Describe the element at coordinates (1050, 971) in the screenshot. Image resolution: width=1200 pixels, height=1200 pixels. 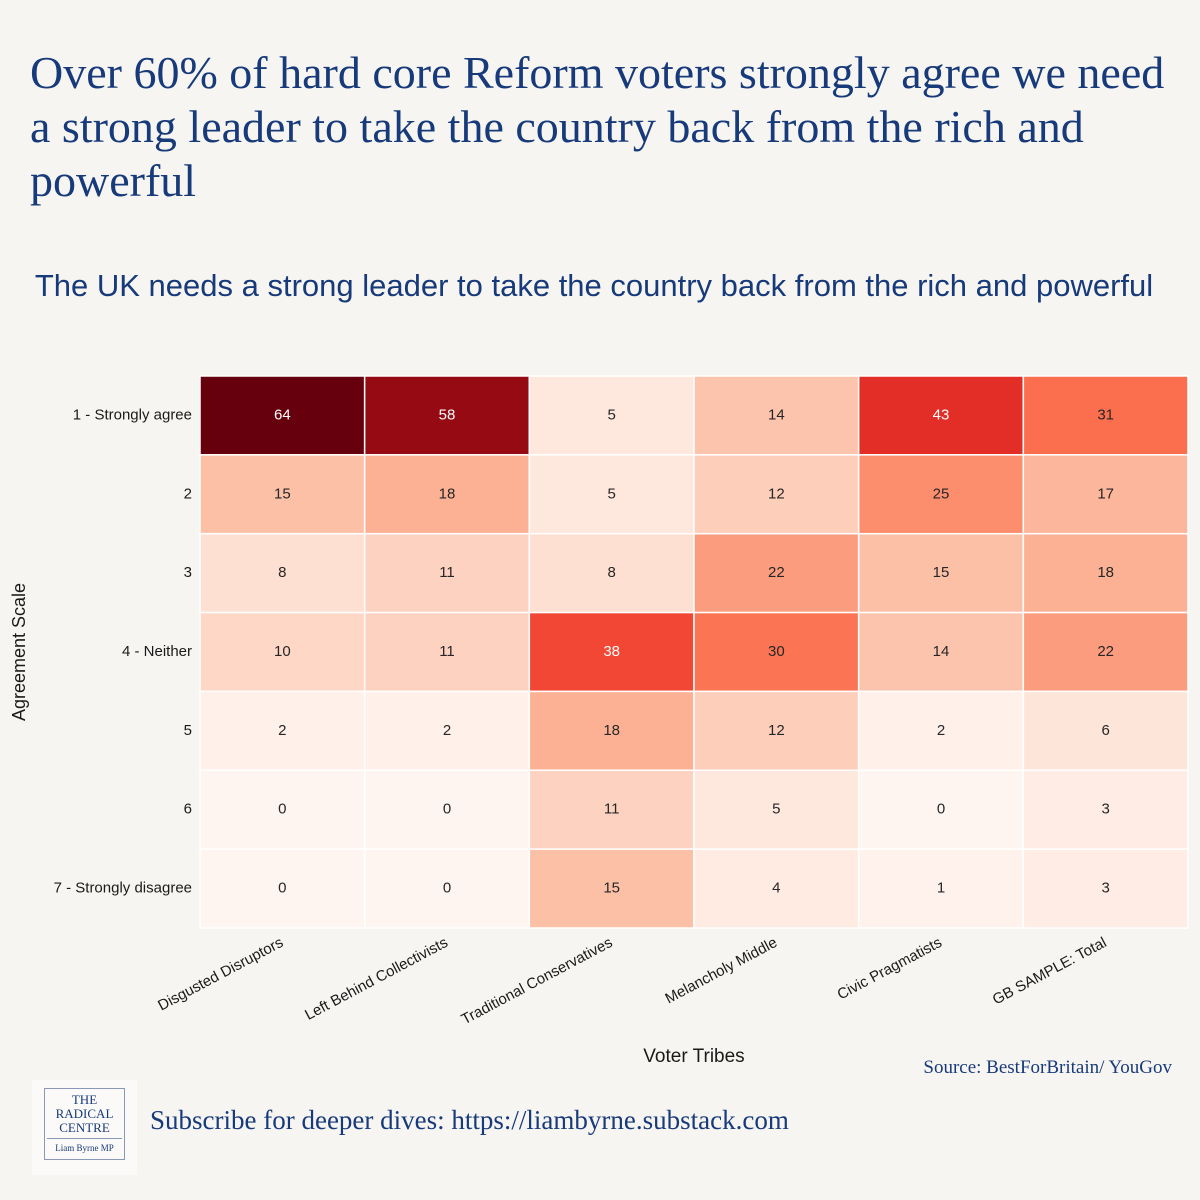
I see `x-tick-label: GB SAMPLE: Total` at that location.